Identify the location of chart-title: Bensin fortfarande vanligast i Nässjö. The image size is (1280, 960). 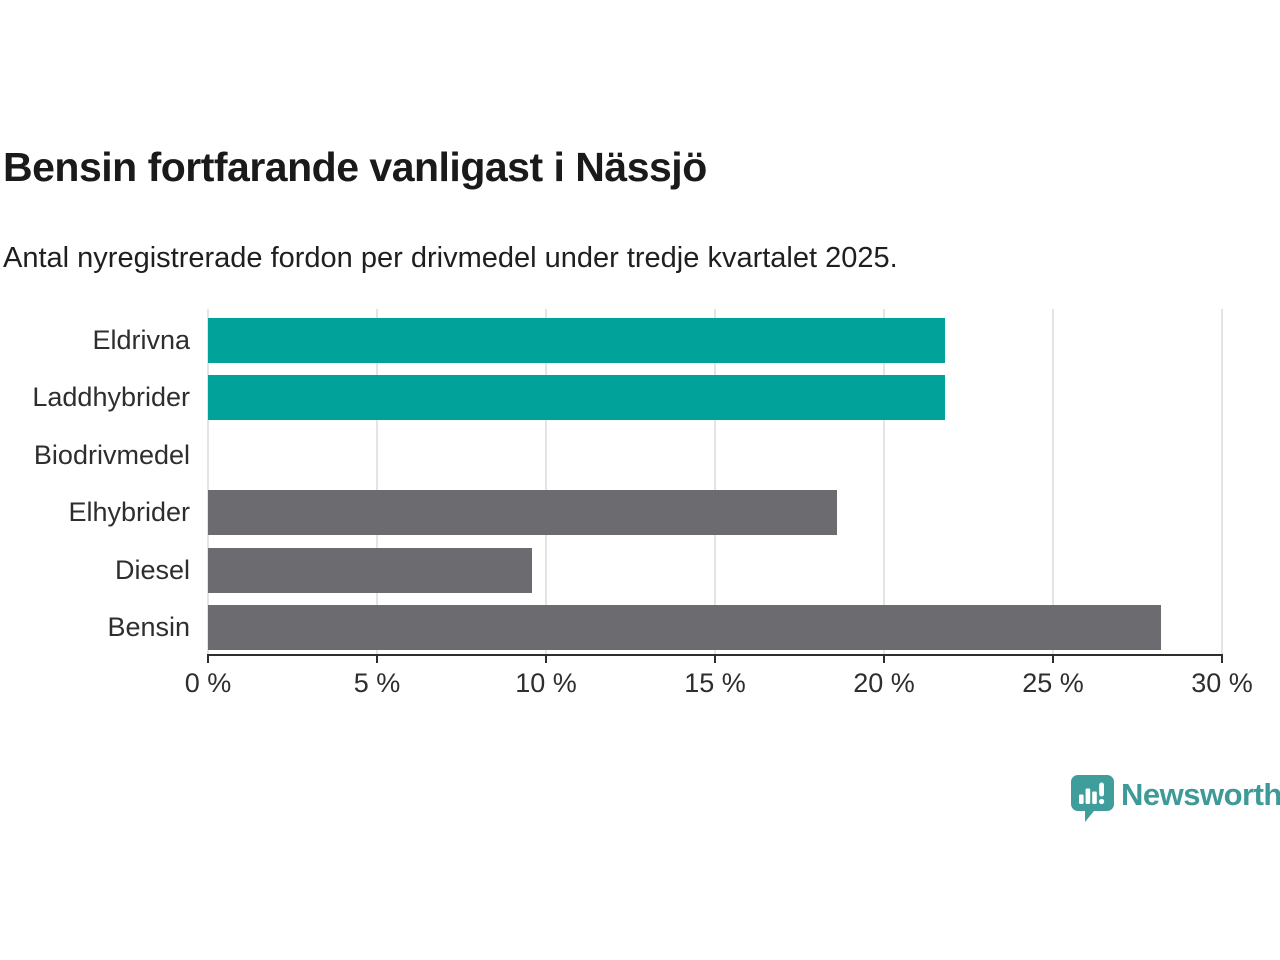
(355, 167).